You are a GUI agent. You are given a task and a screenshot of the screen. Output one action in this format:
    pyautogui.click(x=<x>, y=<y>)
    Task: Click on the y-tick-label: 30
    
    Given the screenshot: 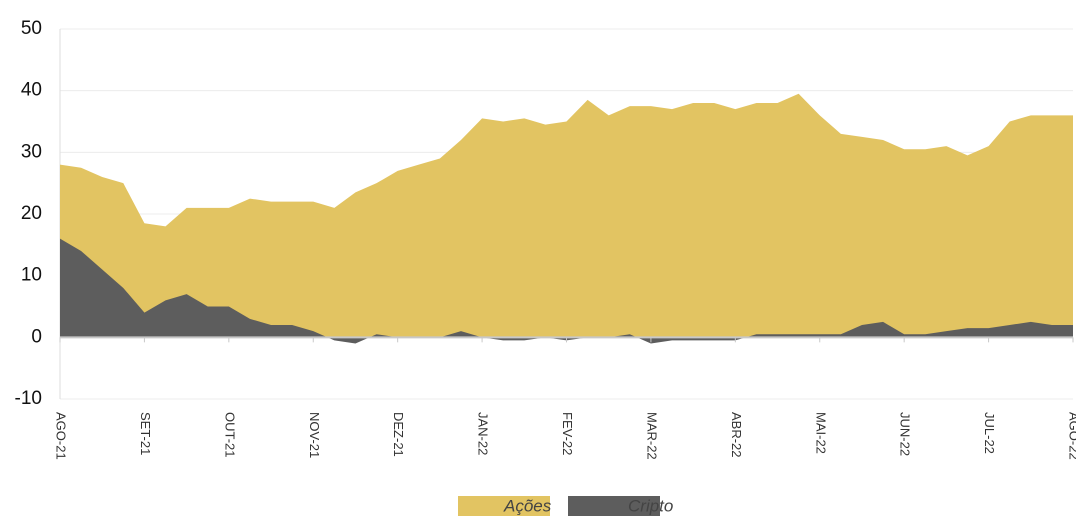 What is the action you would take?
    pyautogui.click(x=31, y=151)
    